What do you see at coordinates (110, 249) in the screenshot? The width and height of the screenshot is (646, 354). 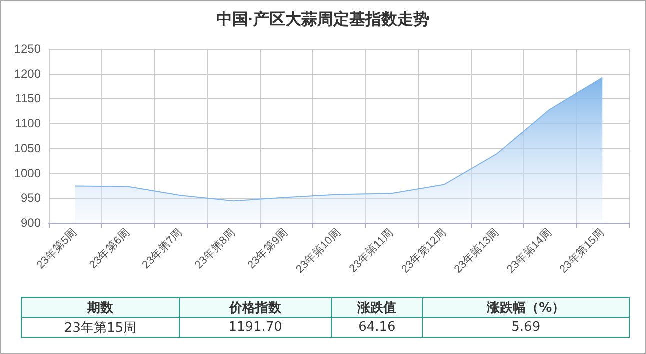 I see `x-tick-label: 23年第6周` at bounding box center [110, 249].